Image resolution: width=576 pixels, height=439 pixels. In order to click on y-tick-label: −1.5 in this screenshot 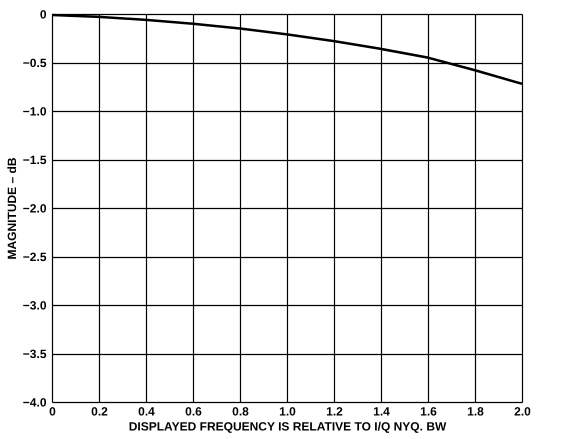, I will do `click(34, 160)`.